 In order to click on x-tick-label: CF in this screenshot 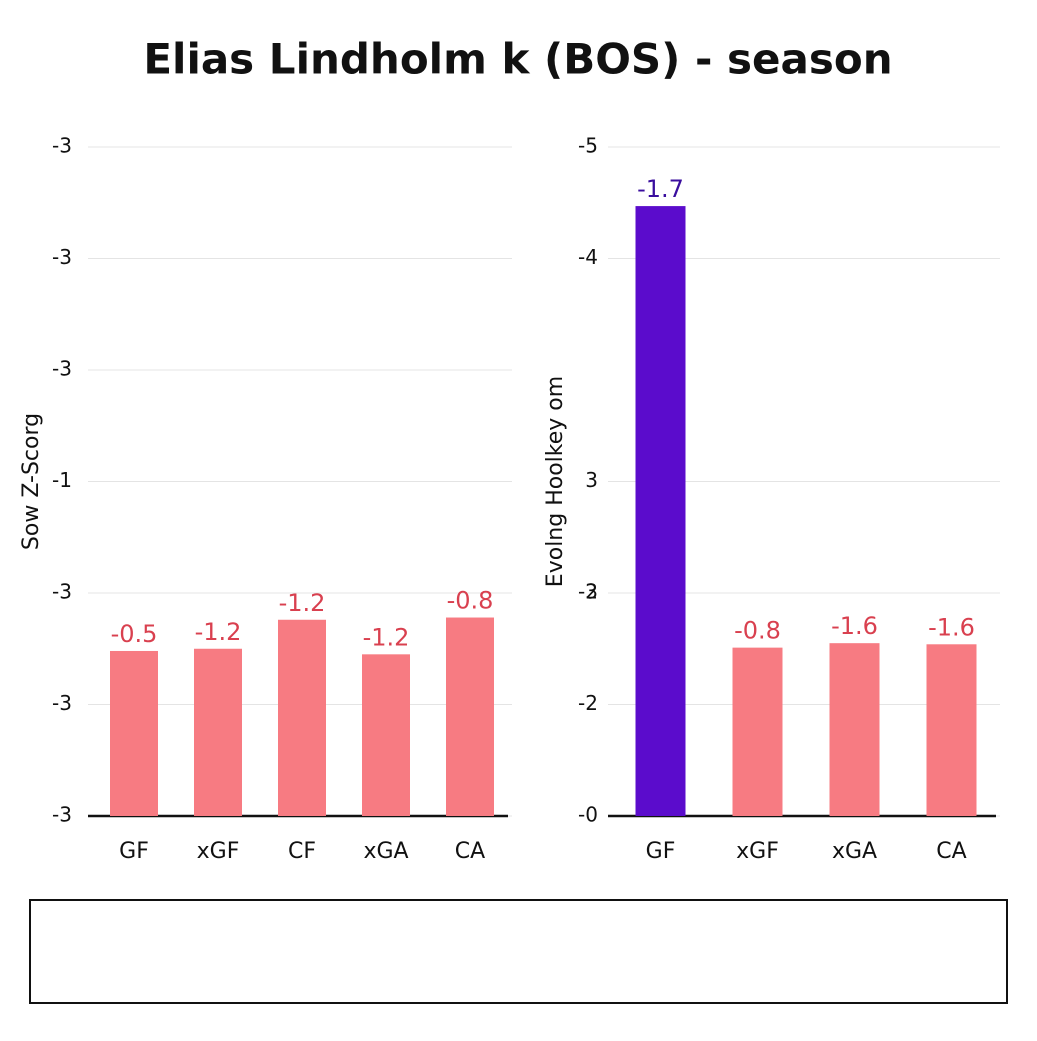, I will do `click(302, 851)`.